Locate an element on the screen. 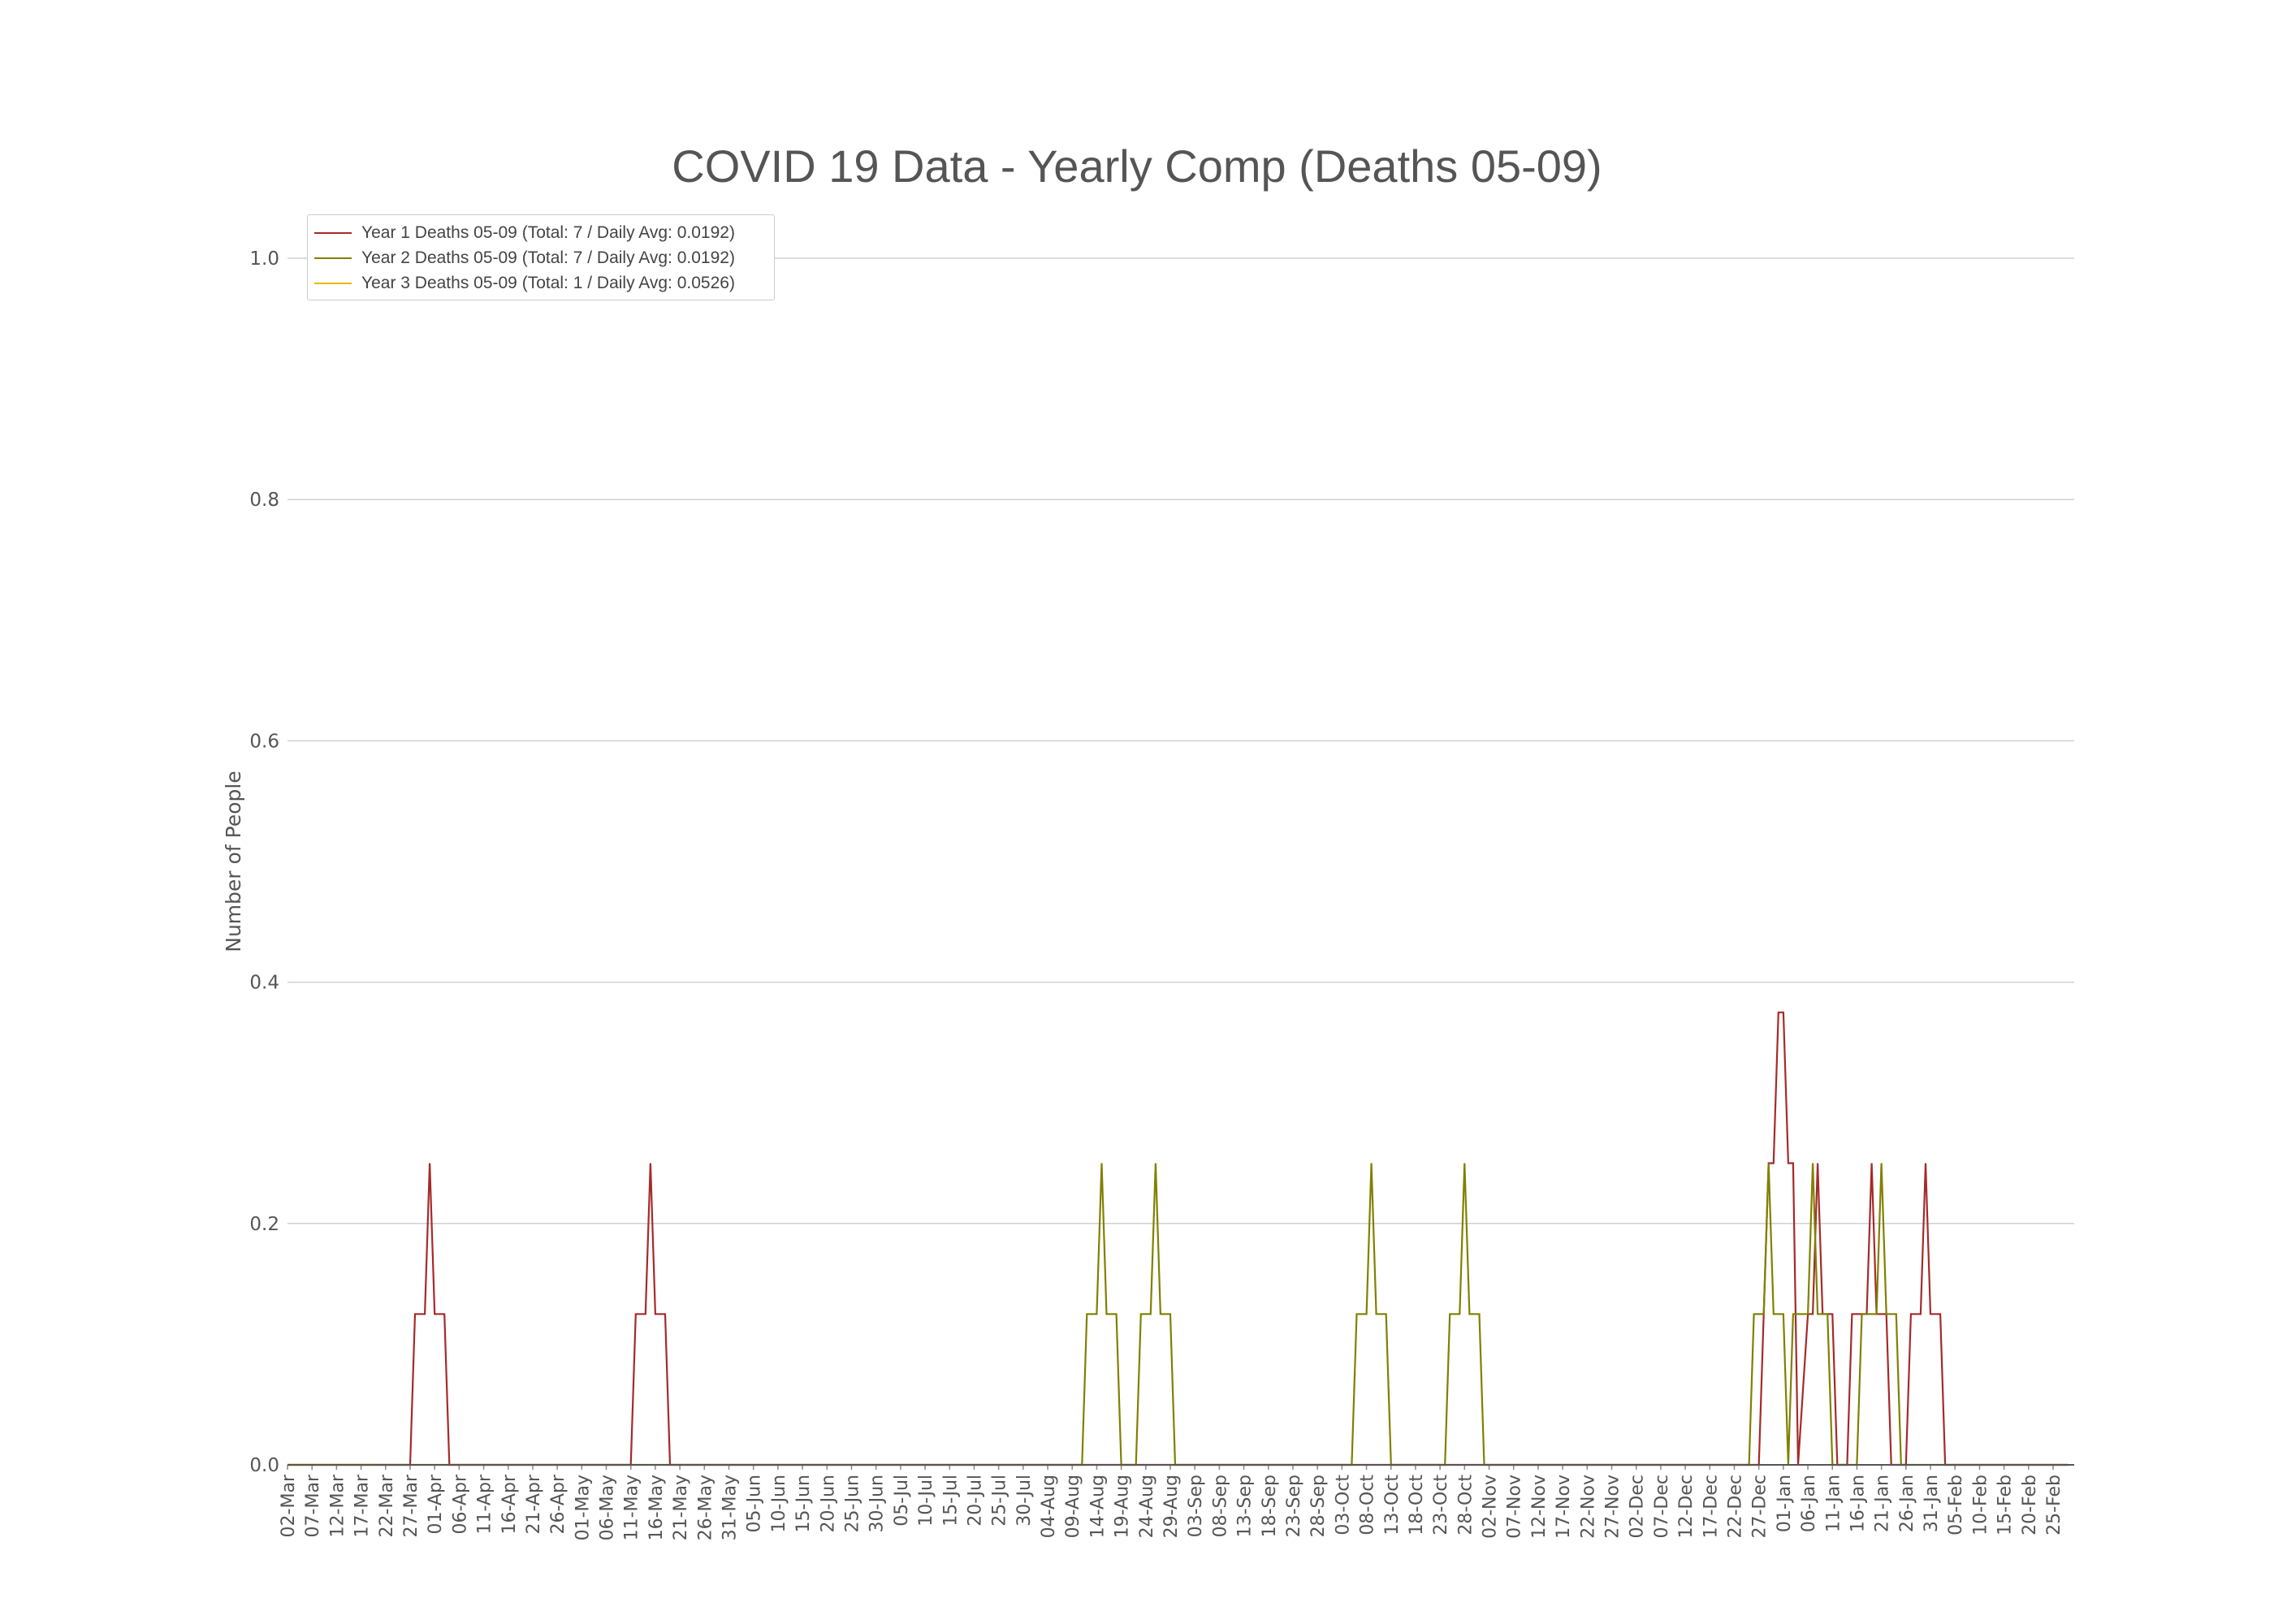 This screenshot has height=1624, width=2274. x-tick-label: 02-Dec is located at coordinates (1638, 1507).